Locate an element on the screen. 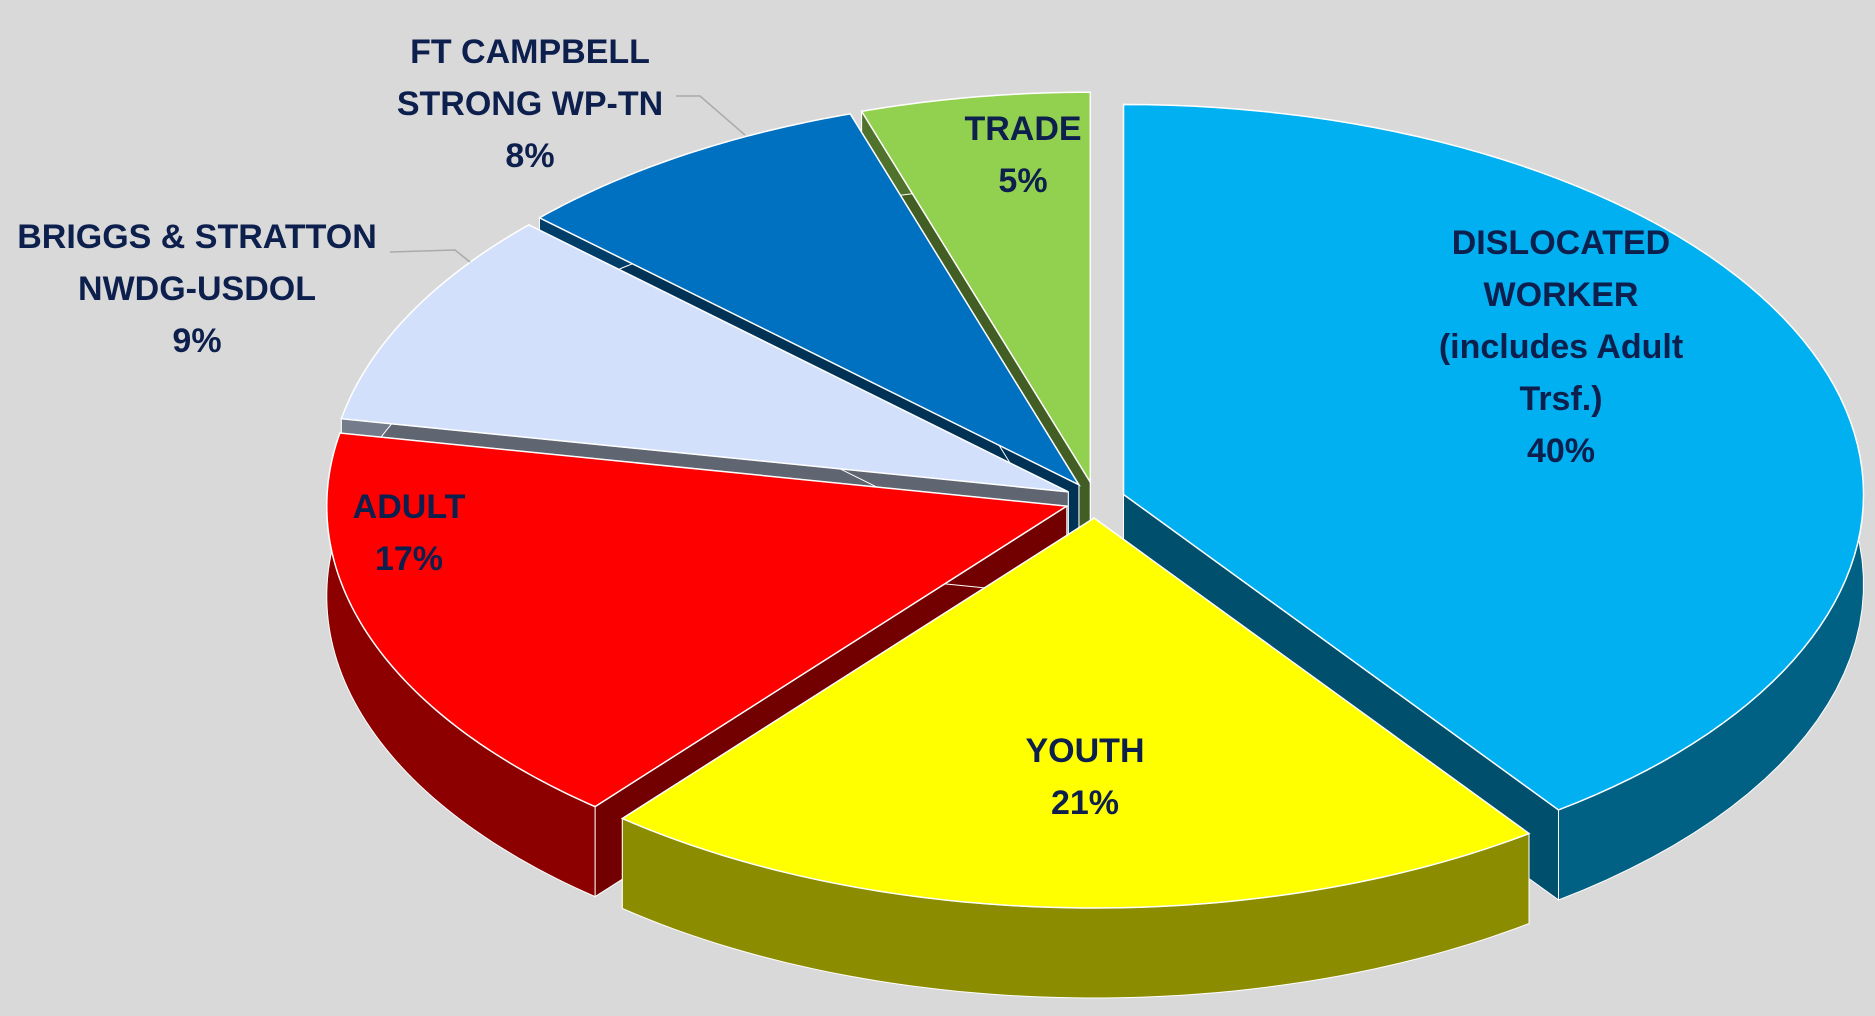 This screenshot has height=1016, width=1875. value-label: 5% is located at coordinates (1023, 181).